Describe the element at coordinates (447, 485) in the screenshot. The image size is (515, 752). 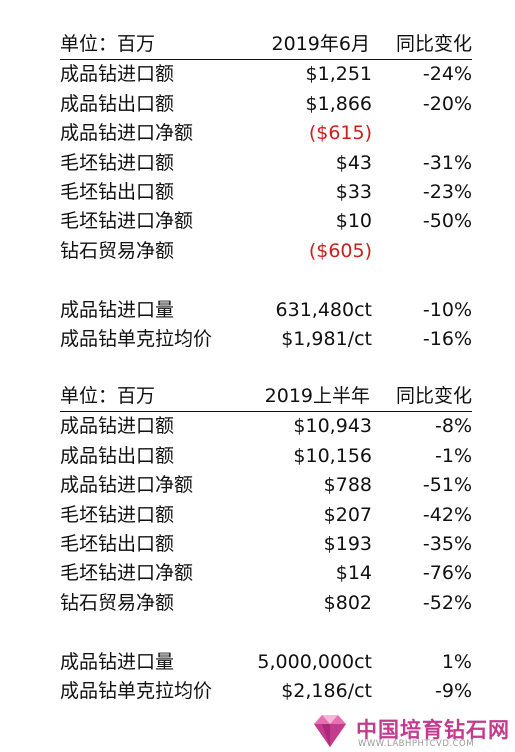
I see `row-change: -51%` at that location.